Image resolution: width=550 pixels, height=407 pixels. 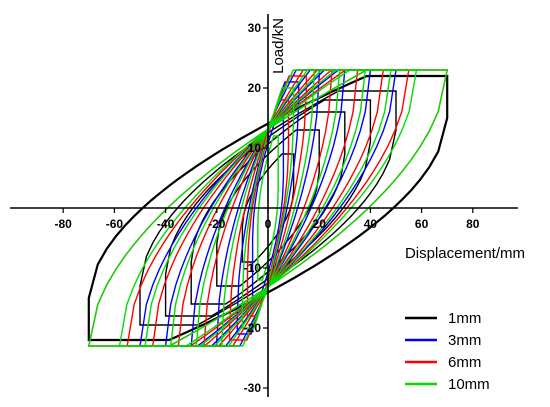 I want to click on x-tick-label: -20, so click(x=217, y=224).